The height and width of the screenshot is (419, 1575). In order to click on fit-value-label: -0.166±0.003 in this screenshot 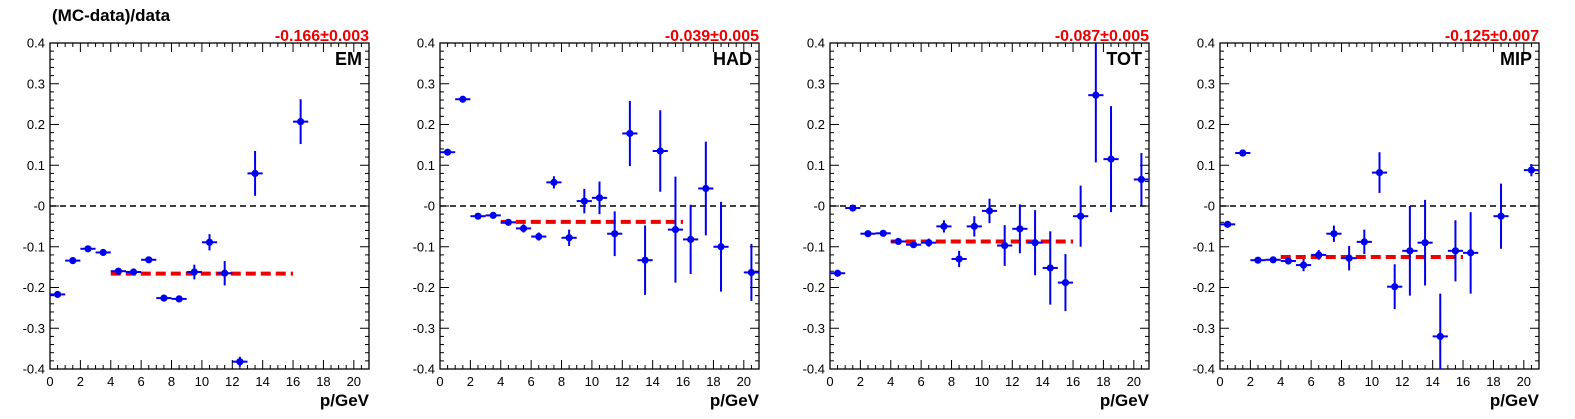, I will do `click(322, 36)`.